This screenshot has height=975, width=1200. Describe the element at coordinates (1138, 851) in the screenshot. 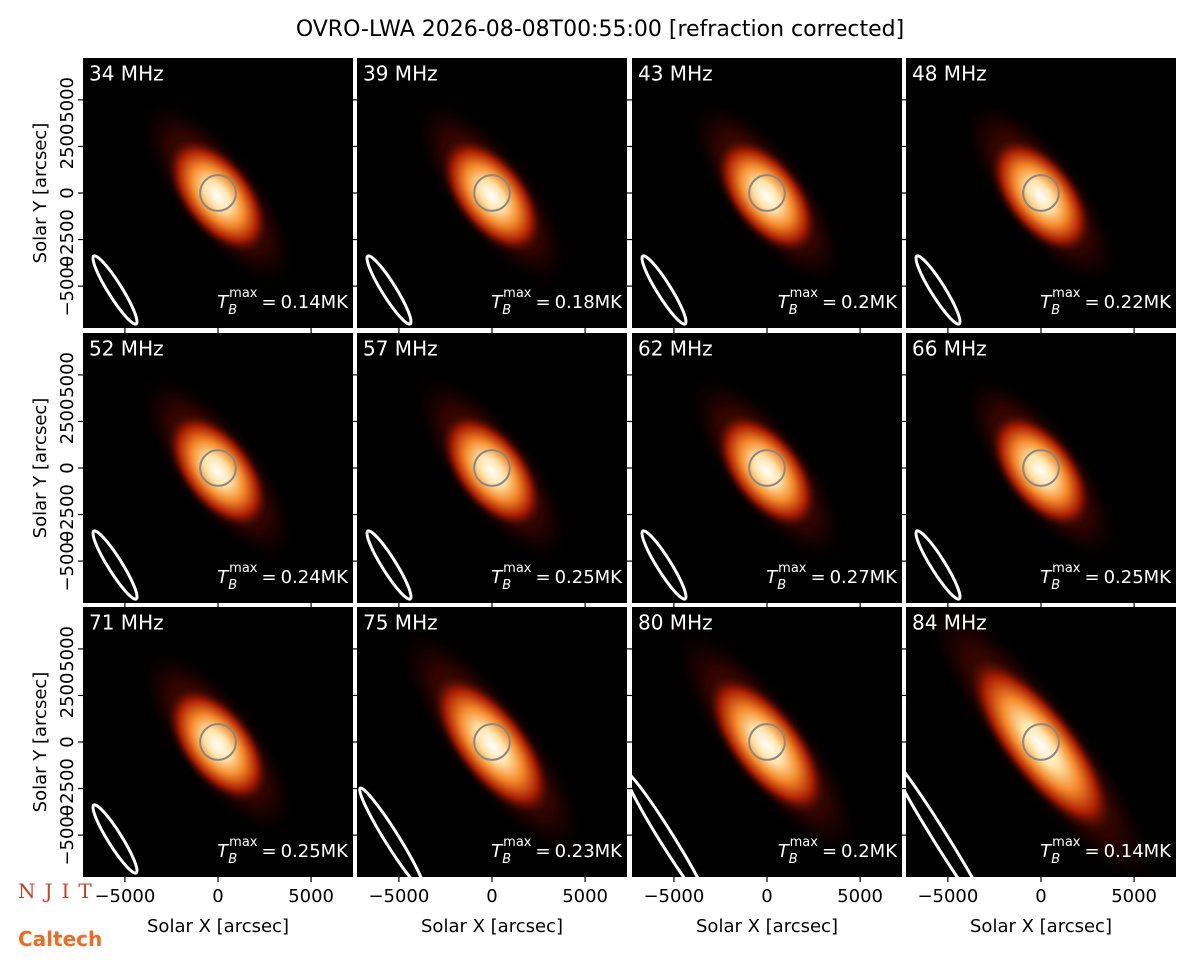

I see `tb-value: 0.14MK` at that location.